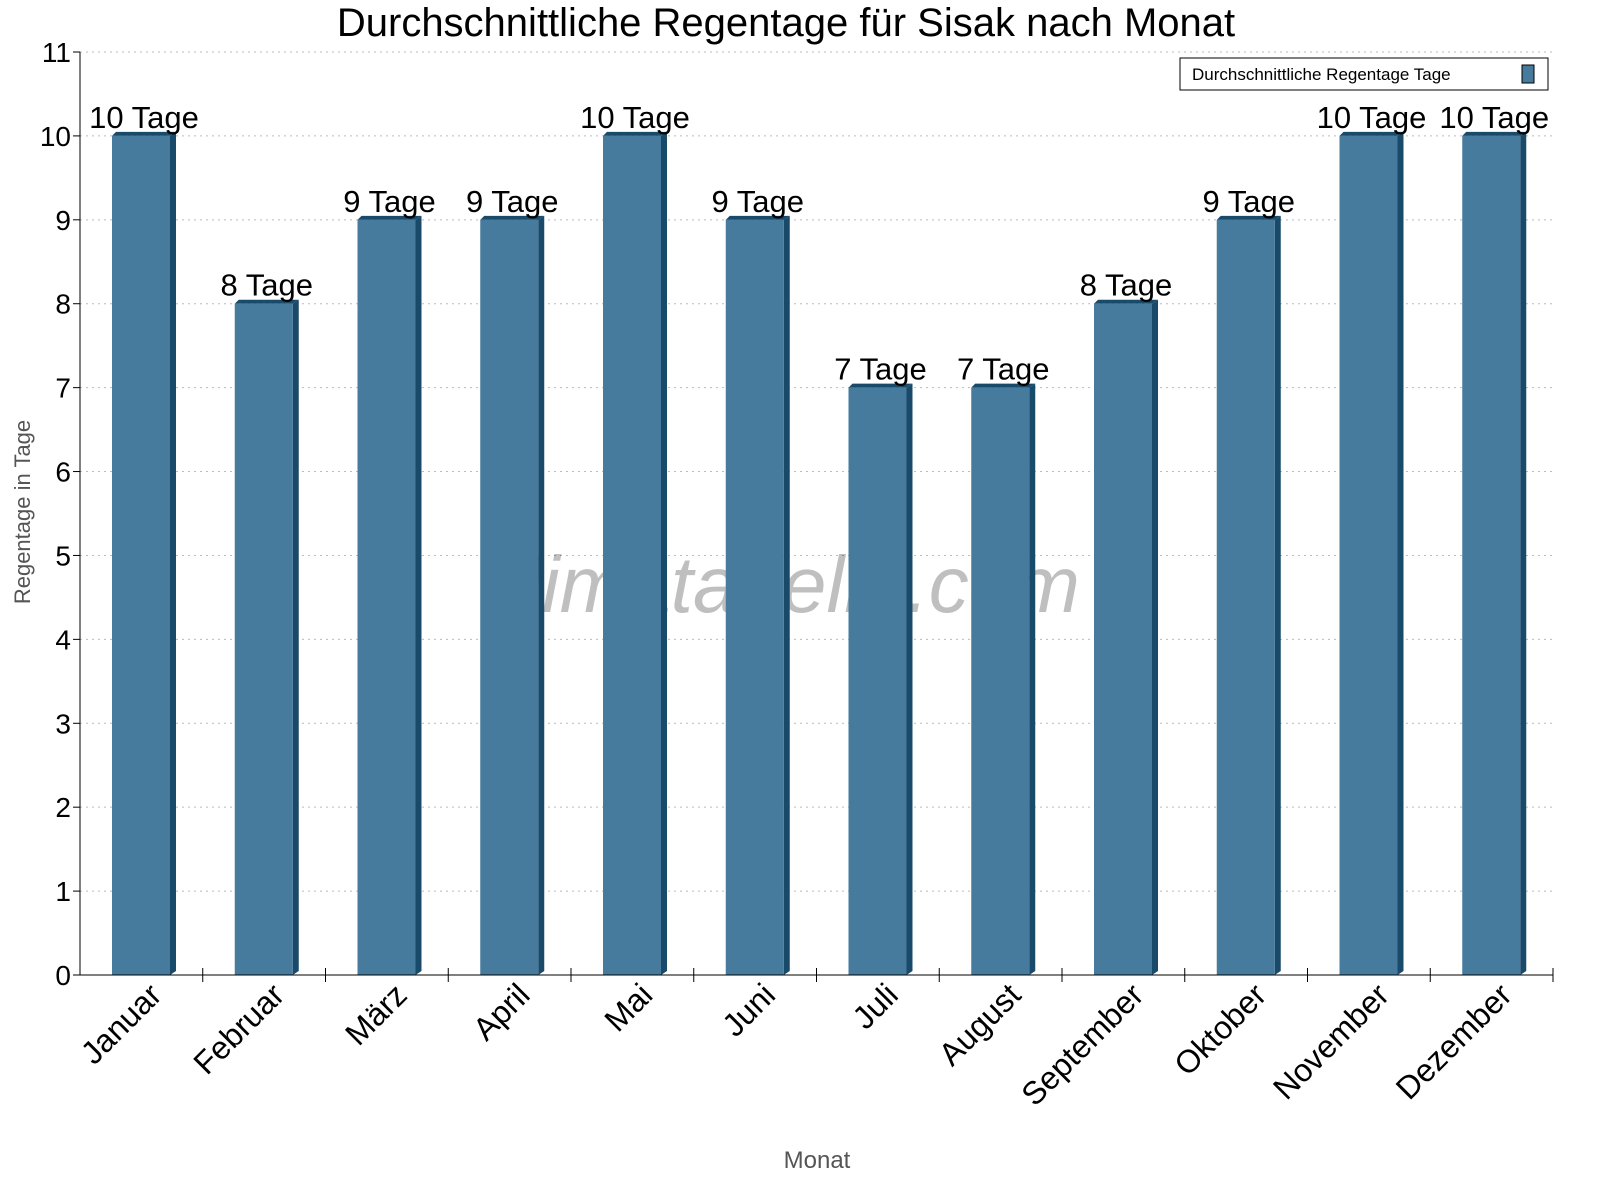 Image resolution: width=1600 pixels, height=1200 pixels. What do you see at coordinates (1082, 1044) in the screenshot?
I see `x-tick-label: September` at bounding box center [1082, 1044].